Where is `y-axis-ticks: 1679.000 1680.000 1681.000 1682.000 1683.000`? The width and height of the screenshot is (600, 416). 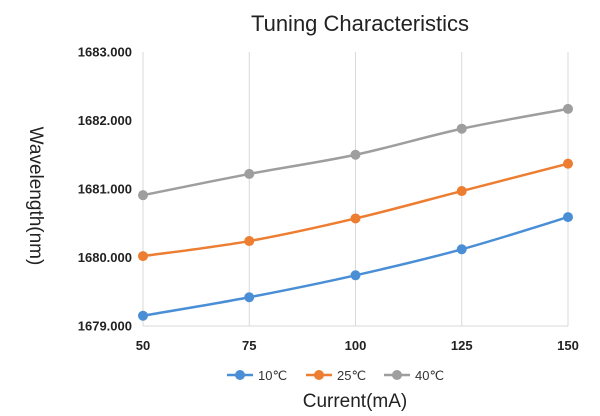 y-axis-ticks: 1679.000 1680.000 1681.000 1682.000 1683.000 is located at coordinates (105, 189).